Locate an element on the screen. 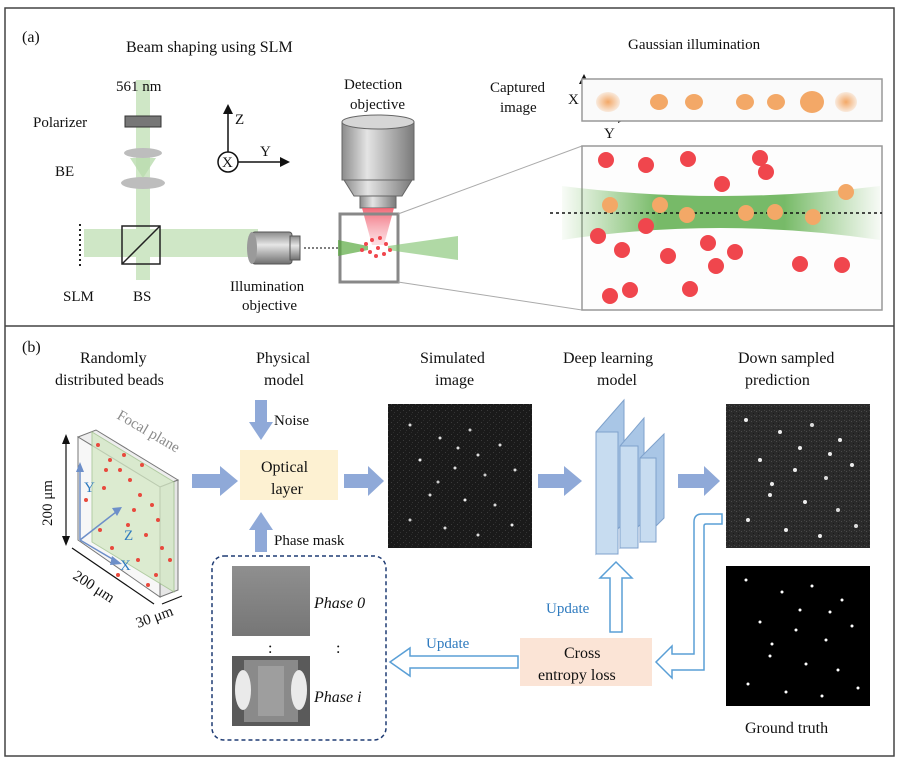 This screenshot has height=763, width=900. loss-box is located at coordinates (586, 662).